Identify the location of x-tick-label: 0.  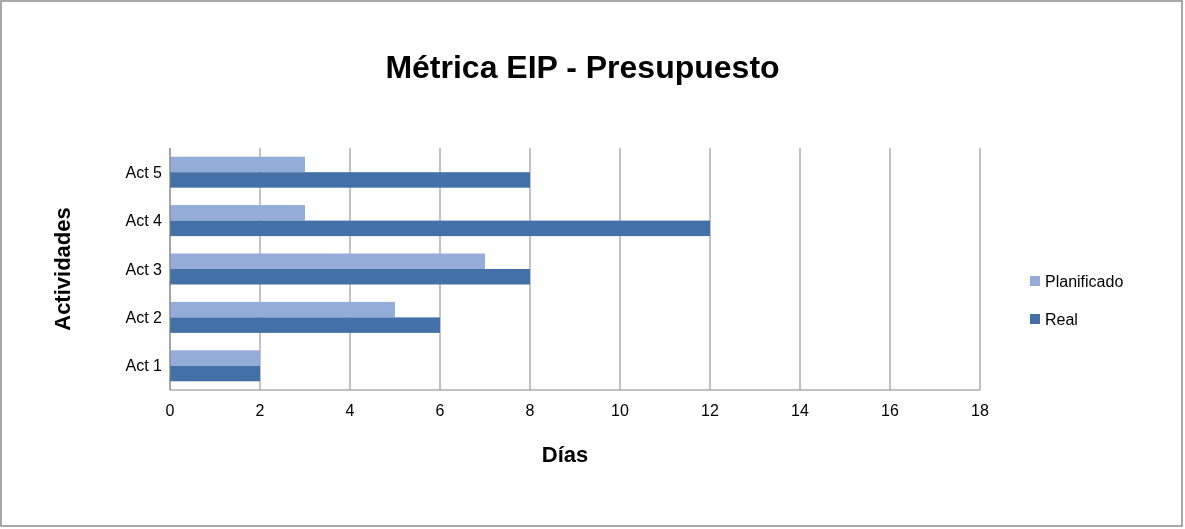
(170, 410).